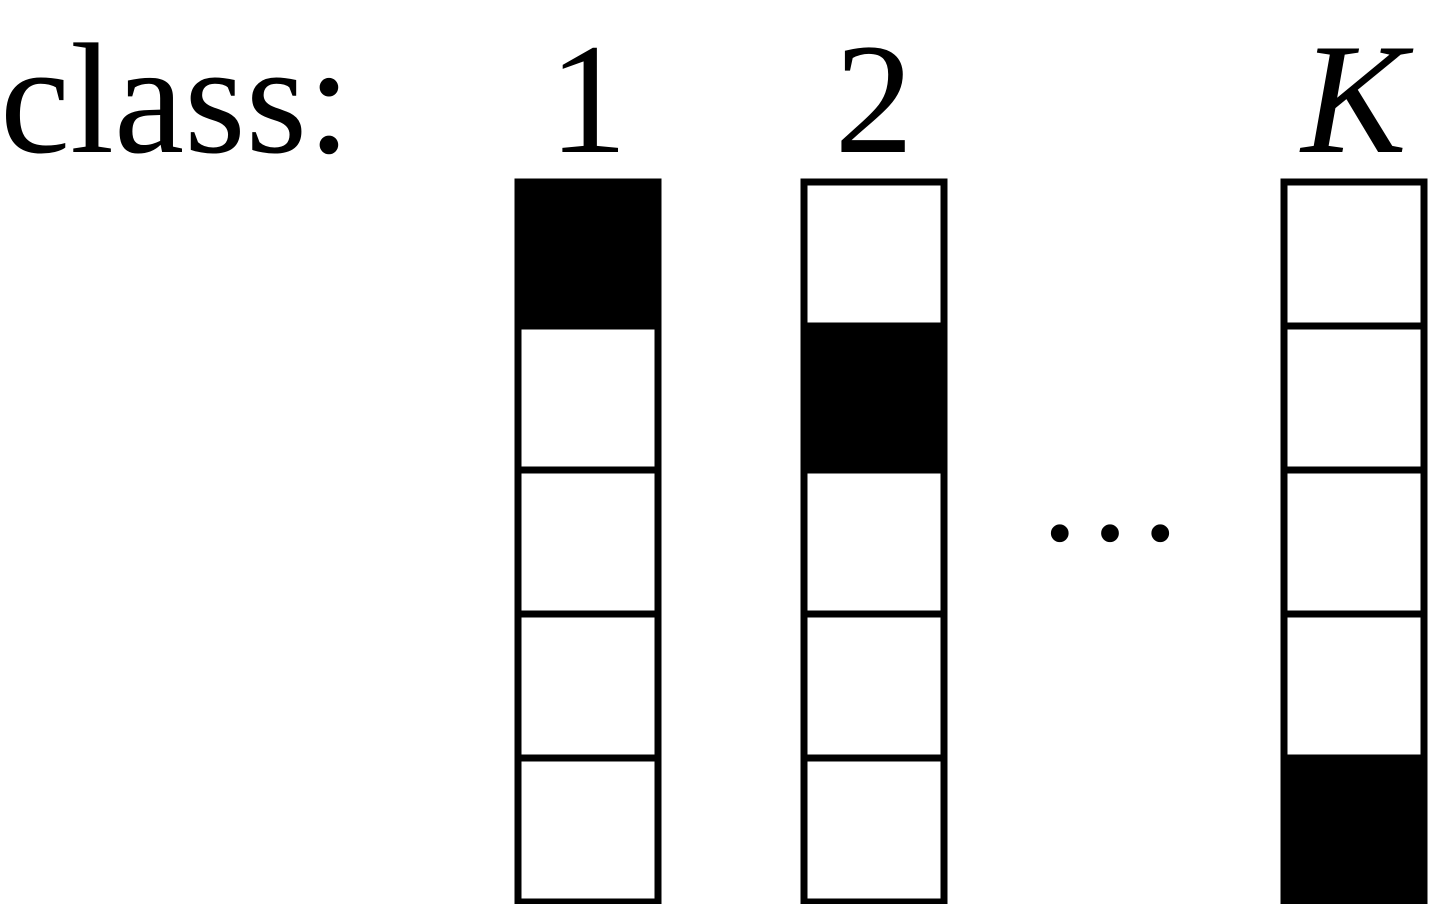  Describe the element at coordinates (175, 99) in the screenshot. I see `class-prefix-label: class:` at that location.